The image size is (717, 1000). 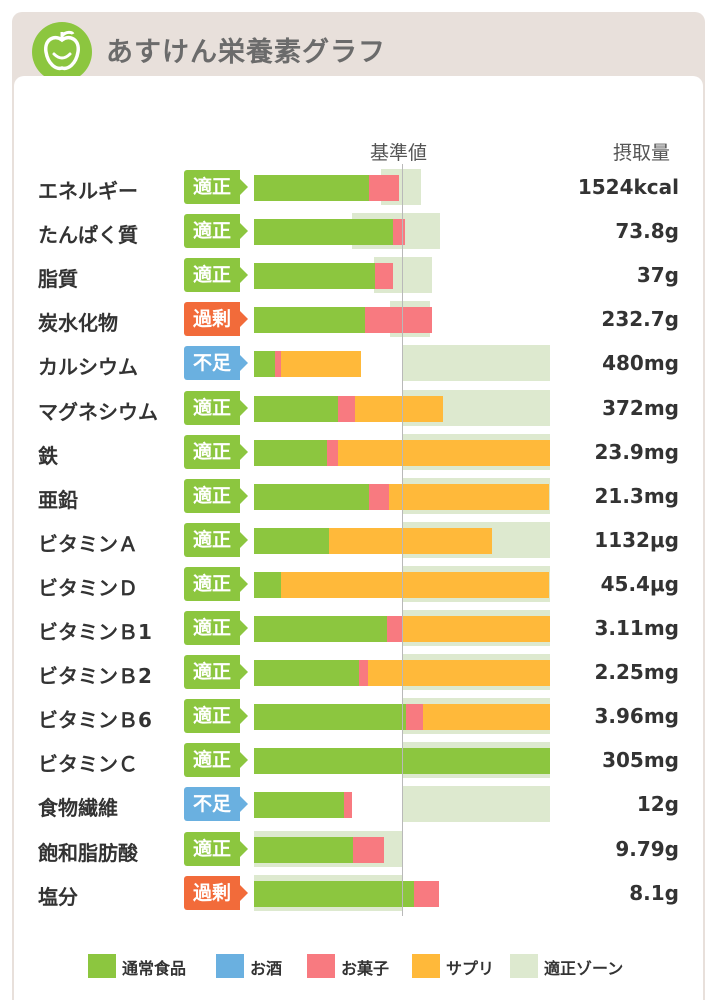 What do you see at coordinates (358, 541) in the screenshot?
I see `nutrient-row: ビタミンＡ 適正 1132μg` at bounding box center [358, 541].